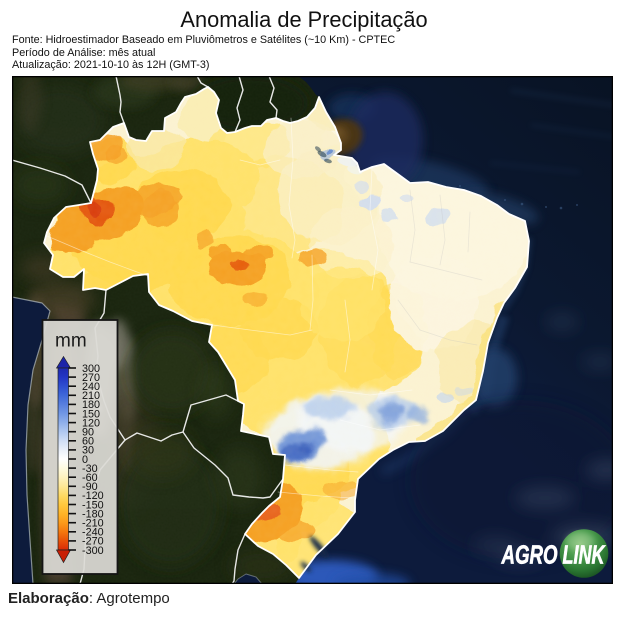 The image size is (630, 621). Describe the element at coordinates (93, 533) in the screenshot. I see `svg-text: -240` at that location.